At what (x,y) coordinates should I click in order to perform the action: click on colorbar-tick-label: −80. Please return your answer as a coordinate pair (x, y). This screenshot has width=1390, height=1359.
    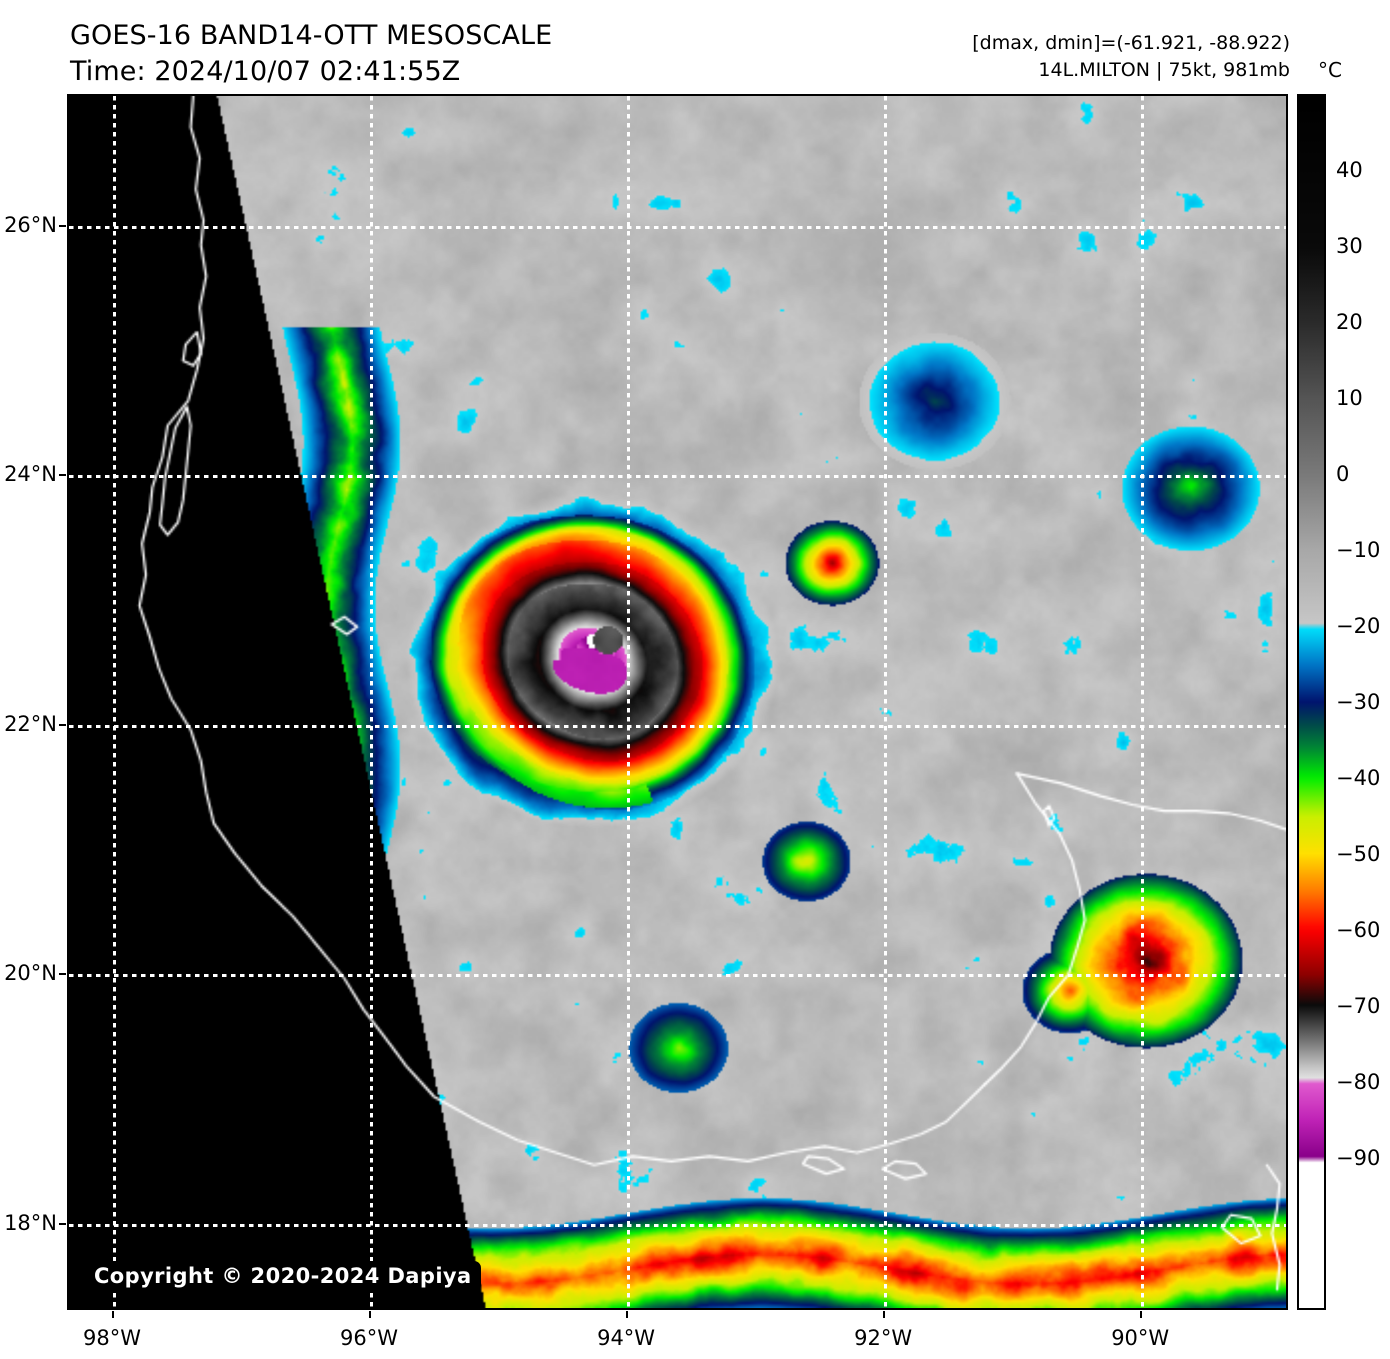
    Looking at the image, I should click on (1358, 1082).